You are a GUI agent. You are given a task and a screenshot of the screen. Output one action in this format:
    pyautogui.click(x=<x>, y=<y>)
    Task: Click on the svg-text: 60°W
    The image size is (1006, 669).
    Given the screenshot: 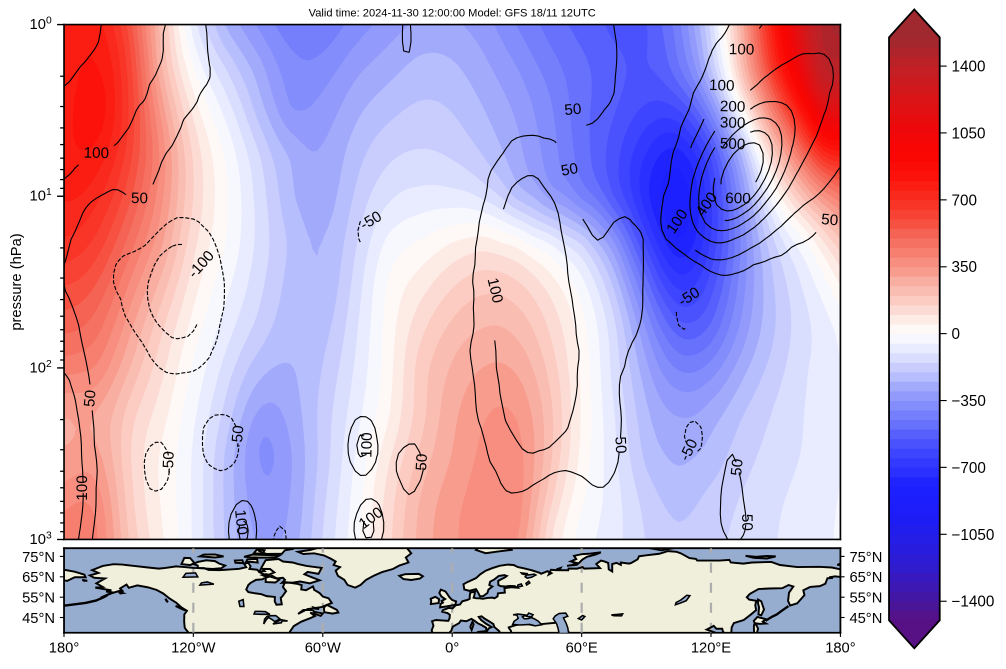 What is the action you would take?
    pyautogui.click(x=323, y=648)
    